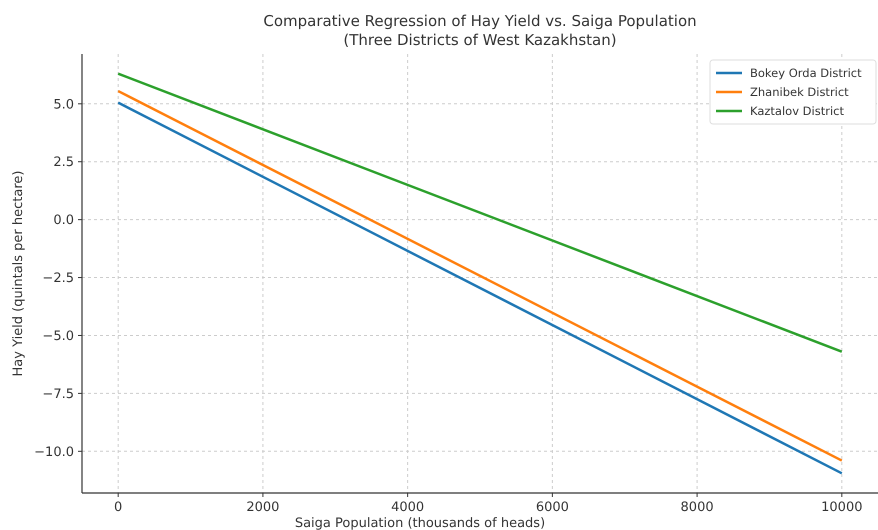  Describe the element at coordinates (263, 507) in the screenshot. I see `x-tick-label: 2000` at that location.